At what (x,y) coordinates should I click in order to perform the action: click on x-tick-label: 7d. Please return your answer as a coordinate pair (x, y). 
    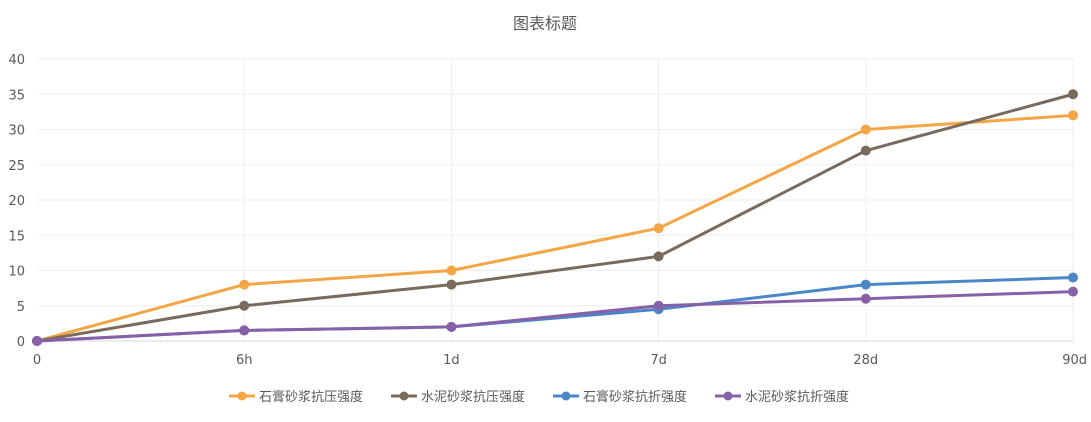
    Looking at the image, I should click on (658, 360).